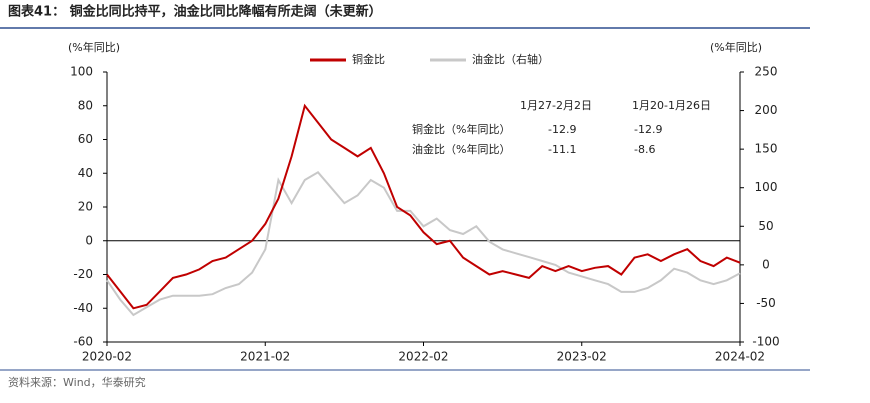 Image resolution: width=870 pixels, height=403 pixels. Describe the element at coordinates (77, 382) in the screenshot. I see `source: 资料来源：Wind，华泰研究` at that location.